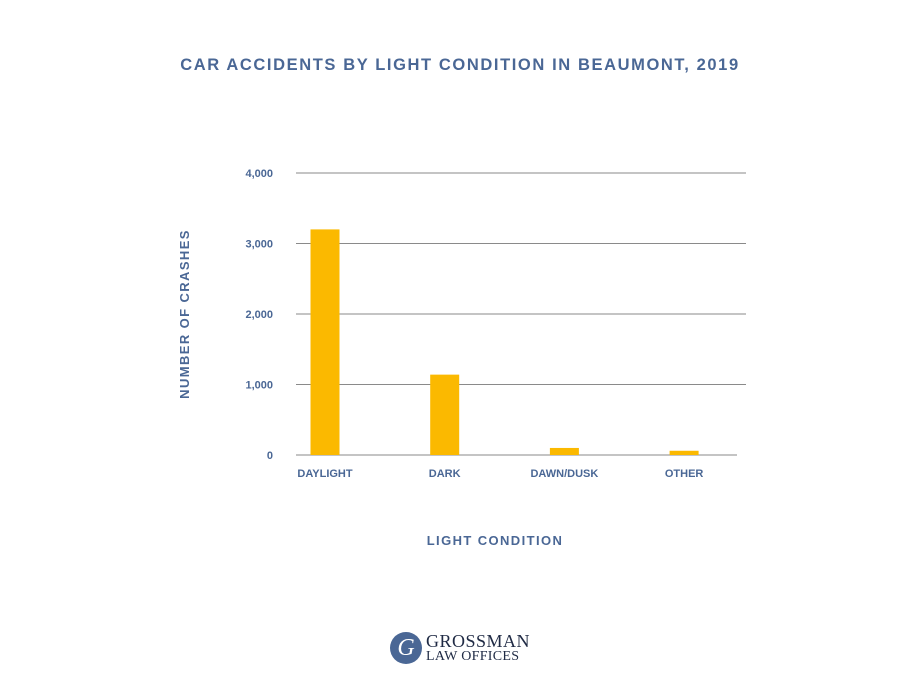 Image resolution: width=920 pixels, height=696 pixels. What do you see at coordinates (478, 641) in the screenshot?
I see `logo-name: GROSSMAN` at bounding box center [478, 641].